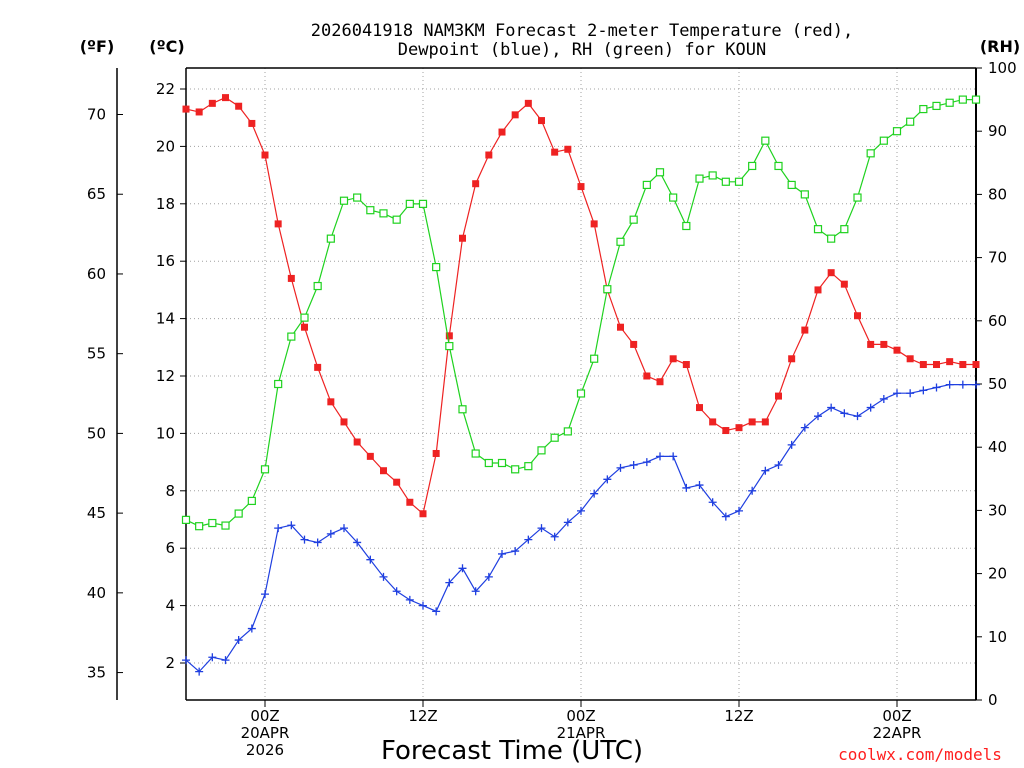 The image size is (1024, 768). Describe the element at coordinates (165, 89) in the screenshot. I see `celsius-tick-label: 22` at that location.